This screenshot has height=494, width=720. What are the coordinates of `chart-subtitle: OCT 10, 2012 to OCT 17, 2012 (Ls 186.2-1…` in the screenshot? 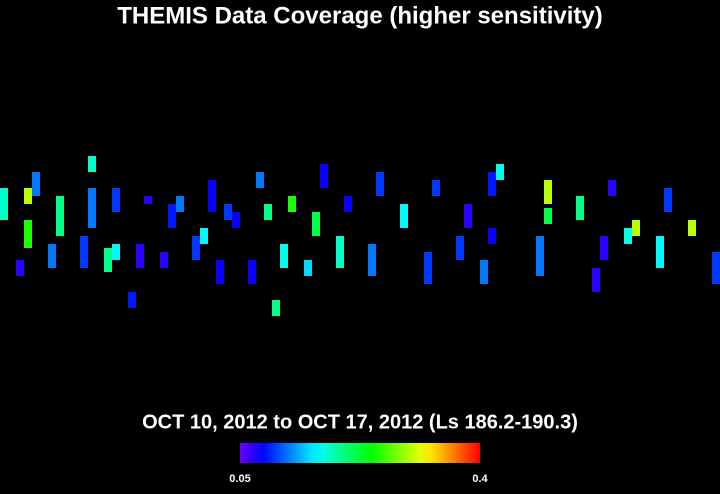 It's located at (360, 422).